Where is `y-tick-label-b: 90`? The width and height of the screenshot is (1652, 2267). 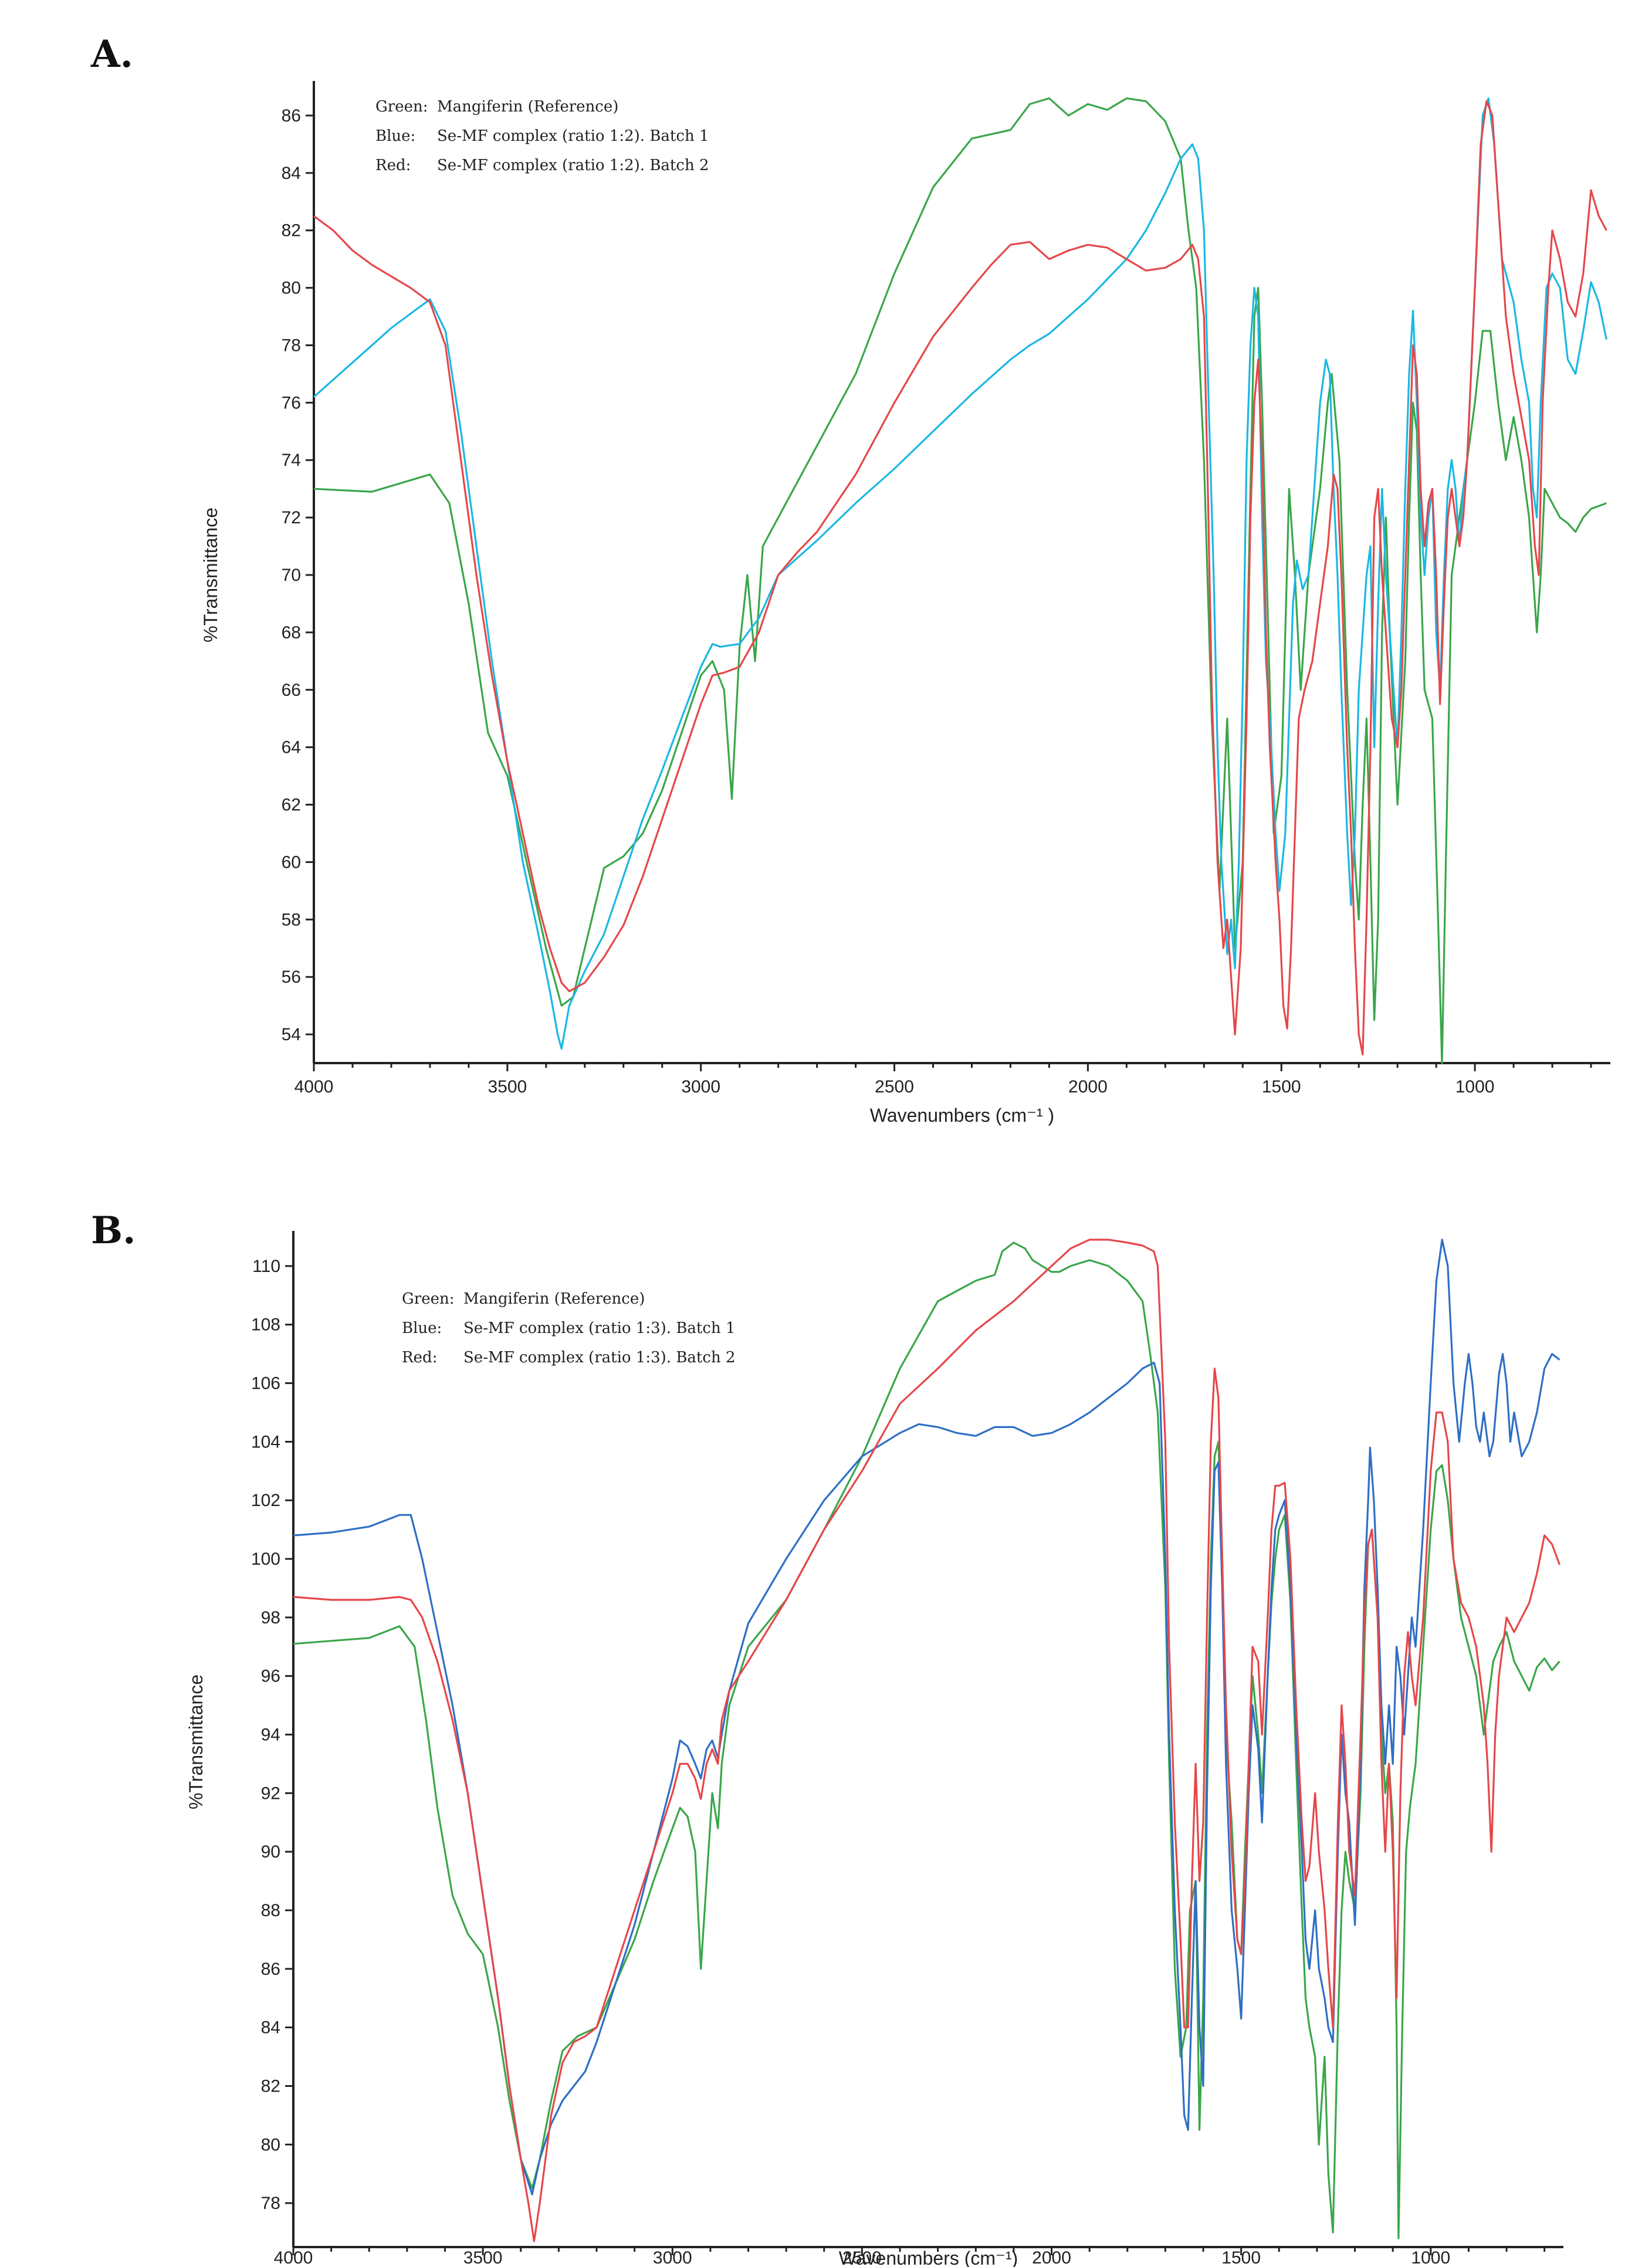
y-tick-label-b: 90 is located at coordinates (270, 1852).